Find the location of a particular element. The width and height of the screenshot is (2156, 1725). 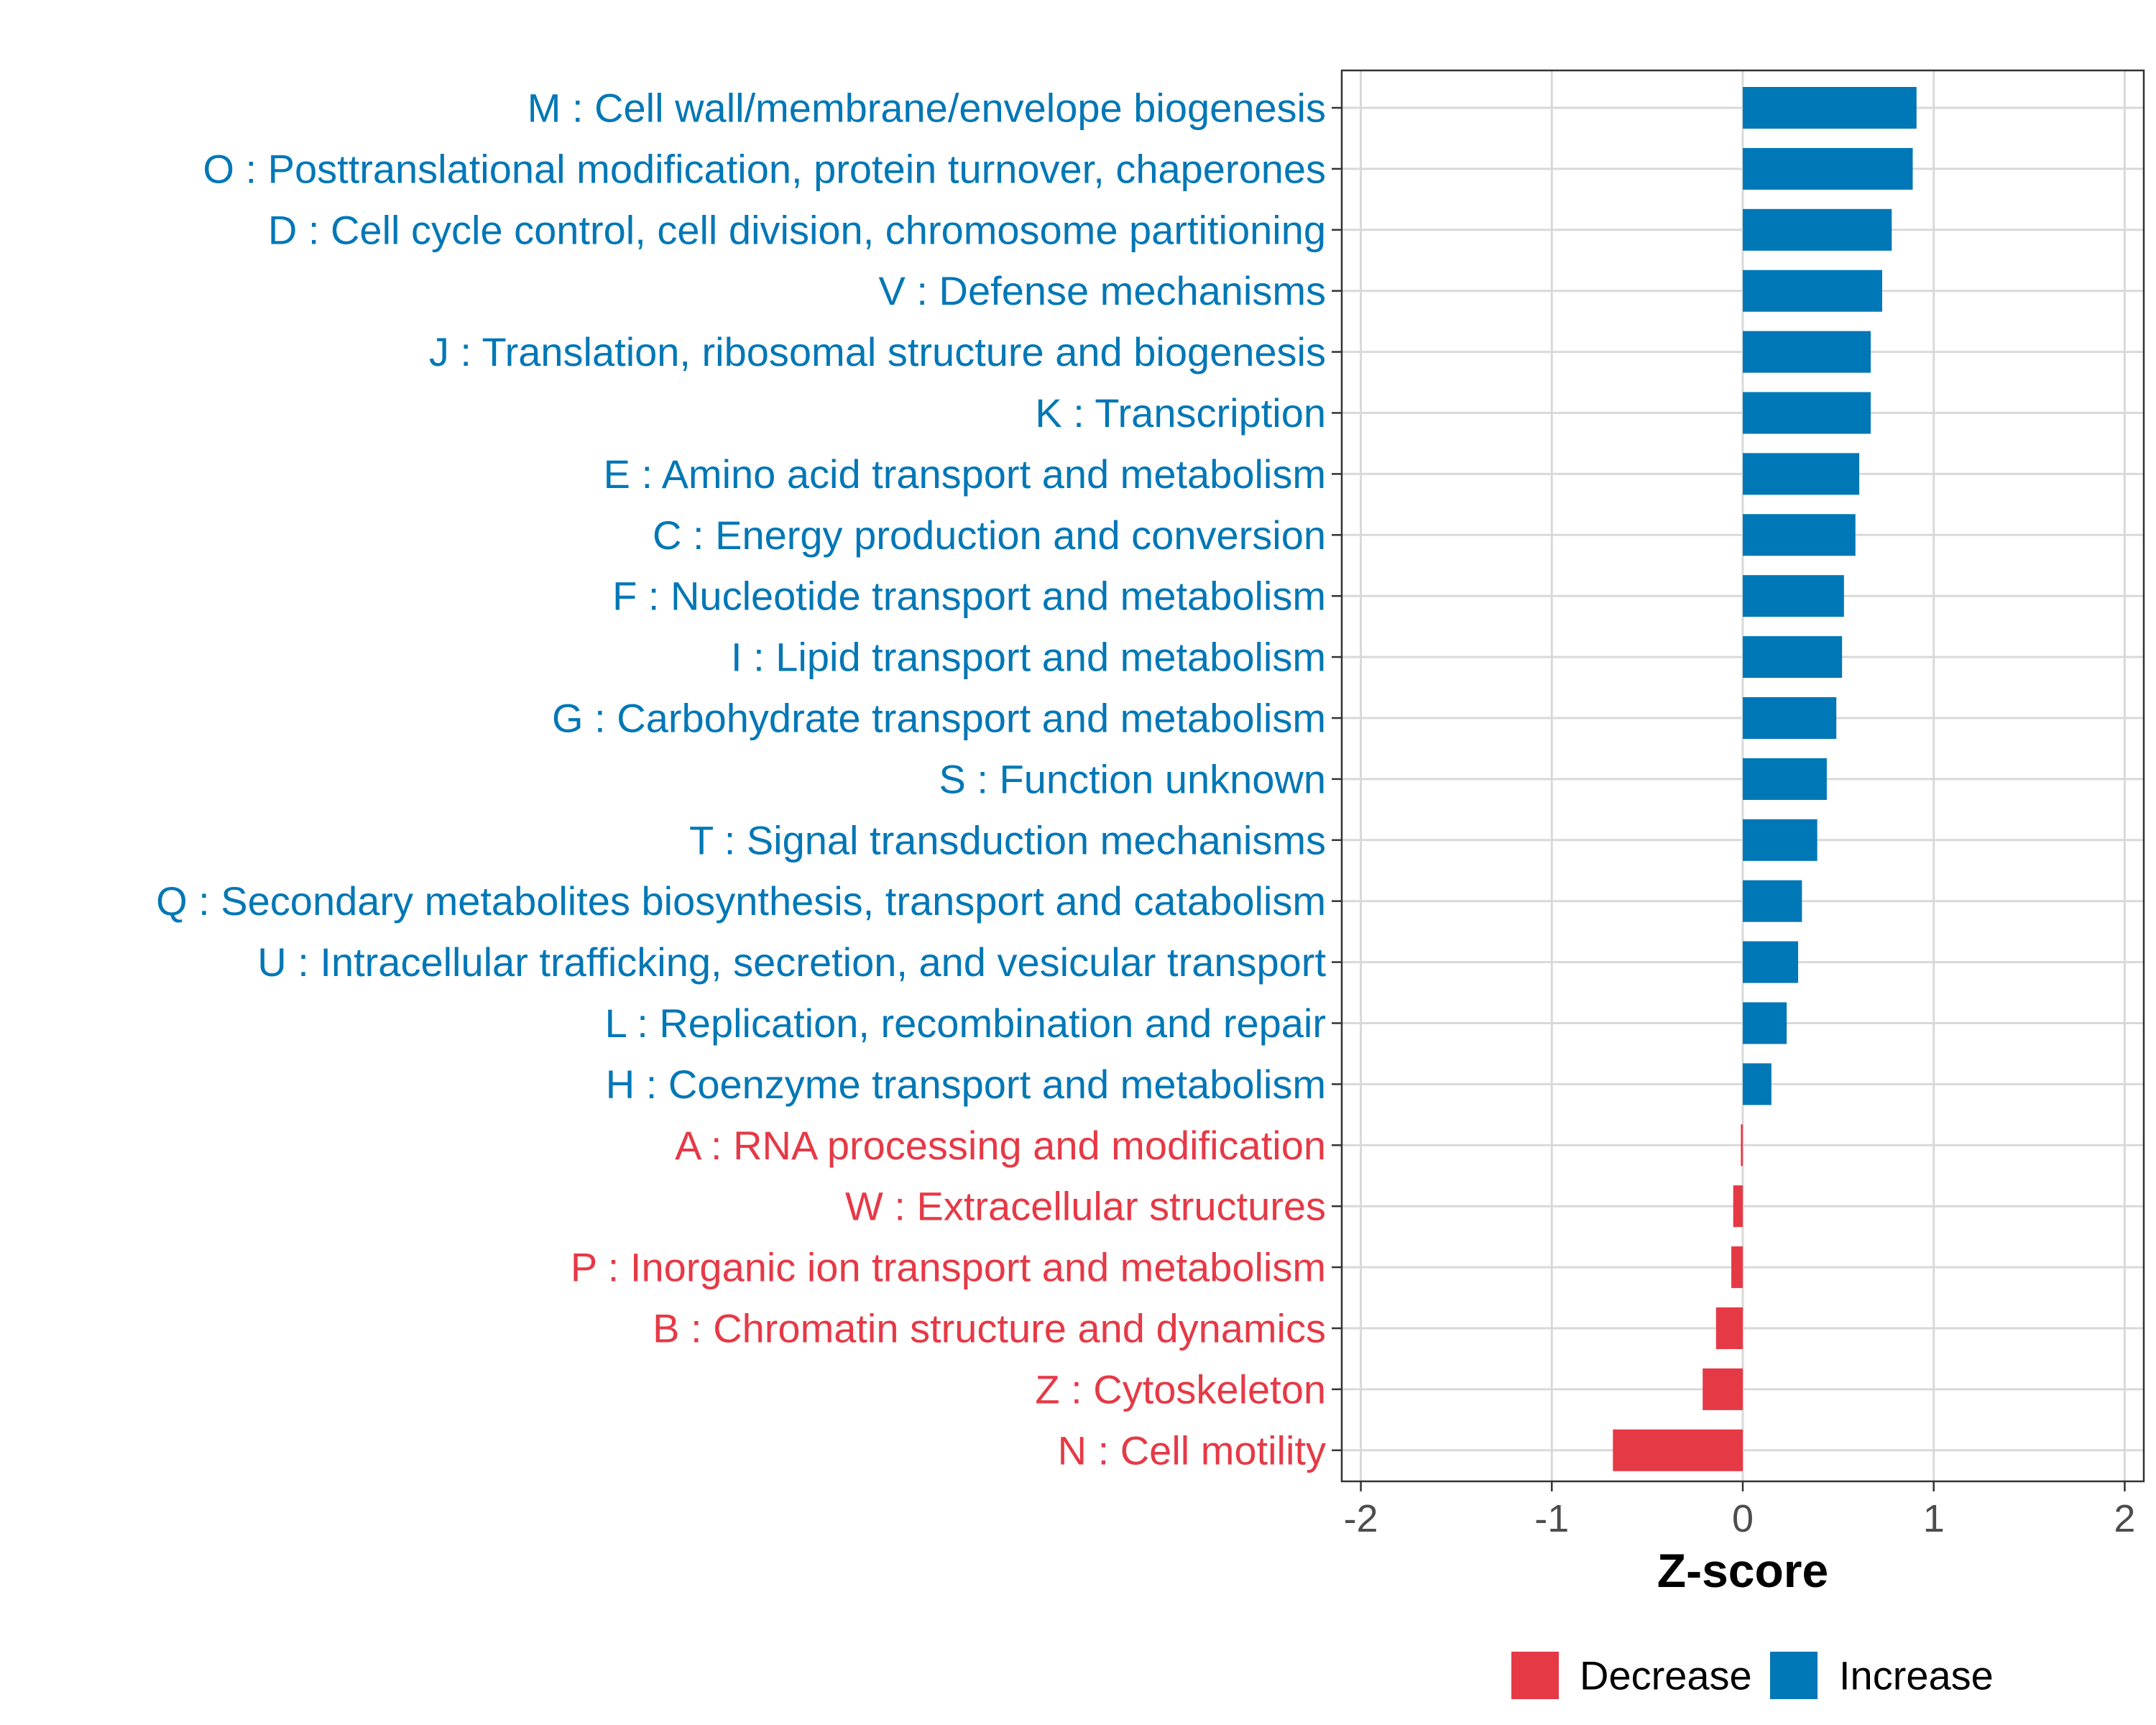

category-label: T : Signal transduction mechanisms is located at coordinates (1007, 839).